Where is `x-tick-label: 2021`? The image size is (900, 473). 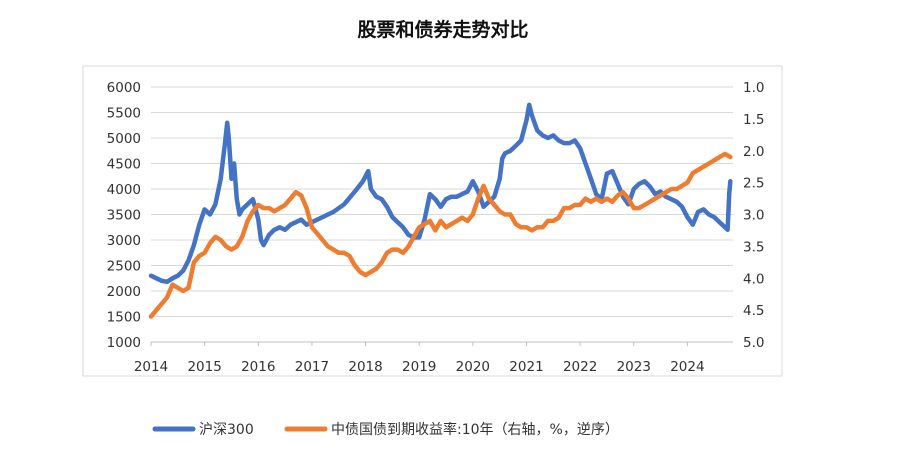 x-tick-label: 2021 is located at coordinates (526, 367).